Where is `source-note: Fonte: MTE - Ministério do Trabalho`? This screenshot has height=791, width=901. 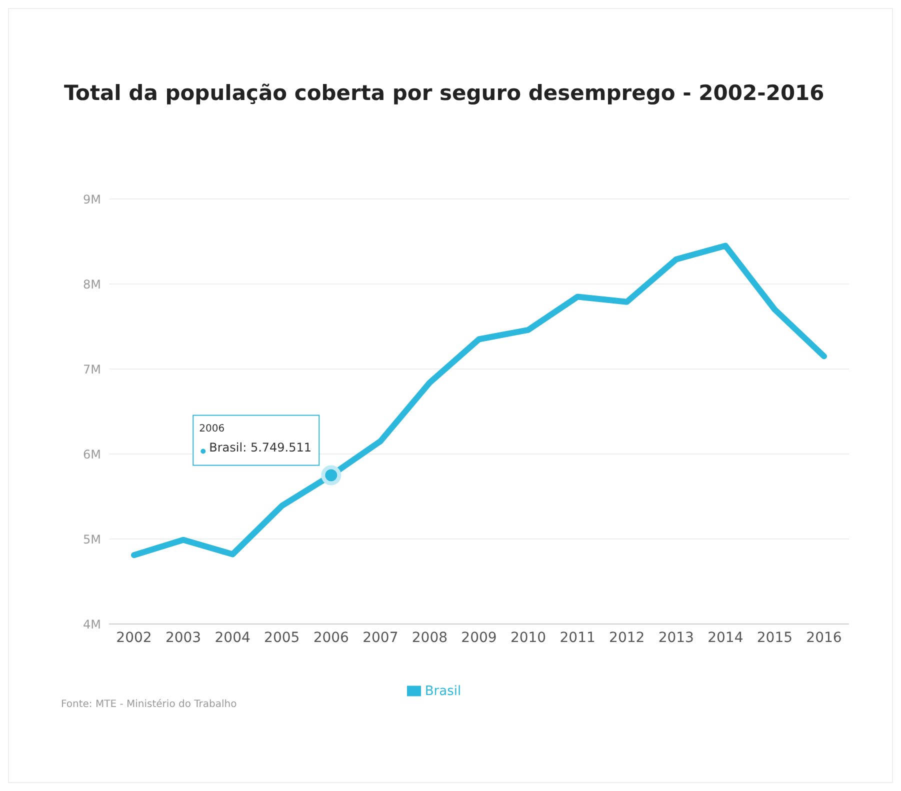
source-note: Fonte: MTE - Ministério do Trabalho is located at coordinates (149, 704).